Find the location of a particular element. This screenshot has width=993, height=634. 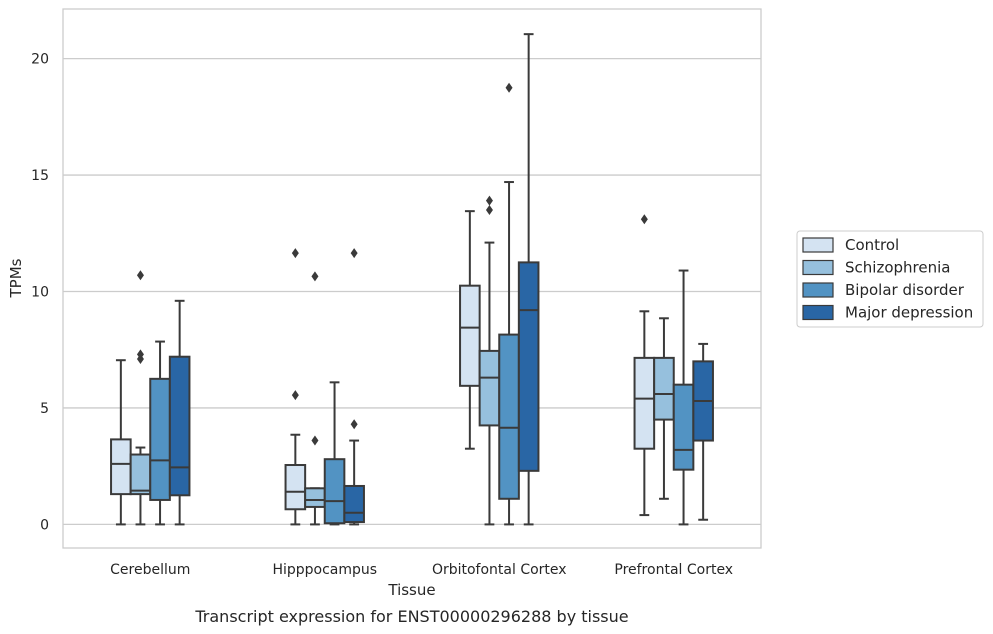

y-tick-label: 10 is located at coordinates (40, 293).